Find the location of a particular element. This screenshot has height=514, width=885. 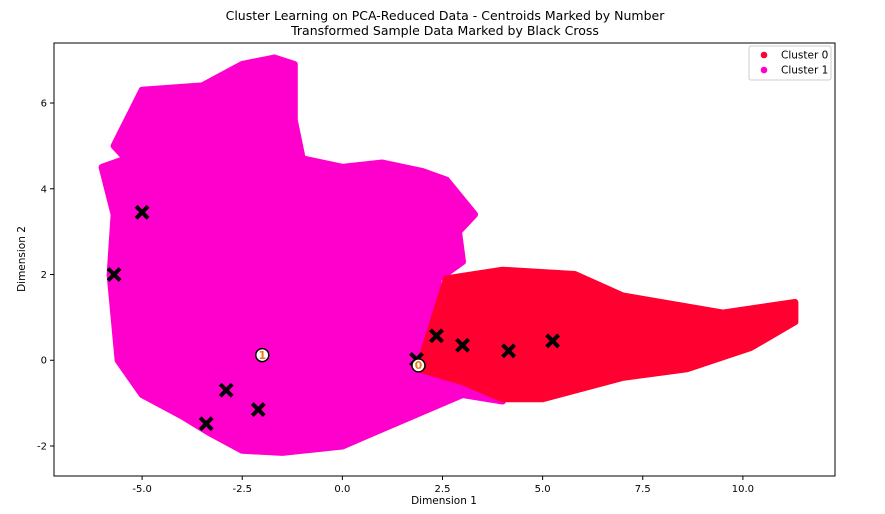

y-tick-label: -2 is located at coordinates (42, 446).